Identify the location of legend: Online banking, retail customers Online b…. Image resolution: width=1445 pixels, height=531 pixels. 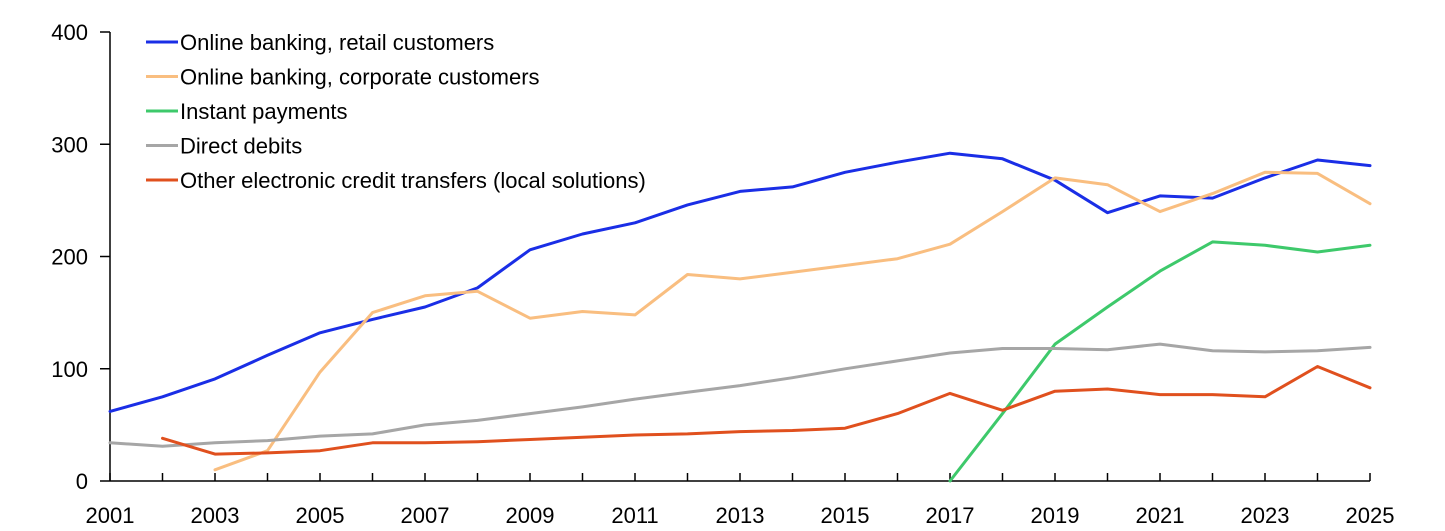
(396, 111).